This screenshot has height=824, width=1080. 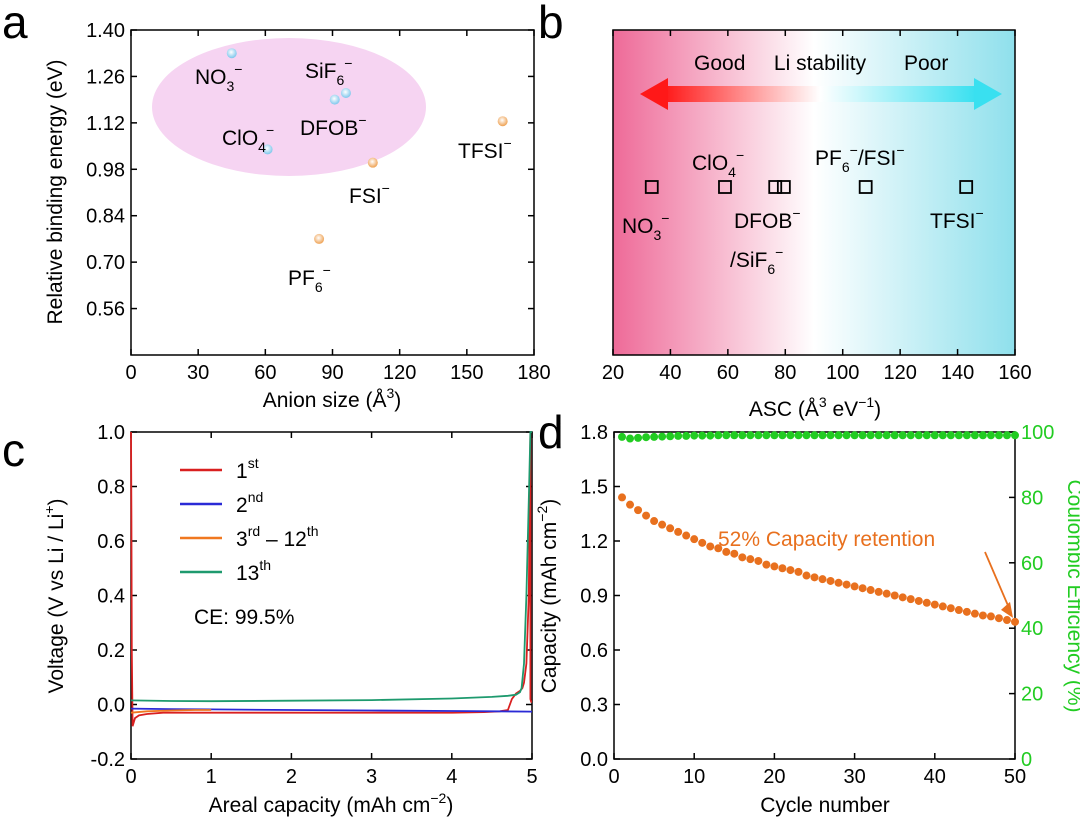 What do you see at coordinates (814, 595) in the screenshot?
I see `plot-frame-d` at bounding box center [814, 595].